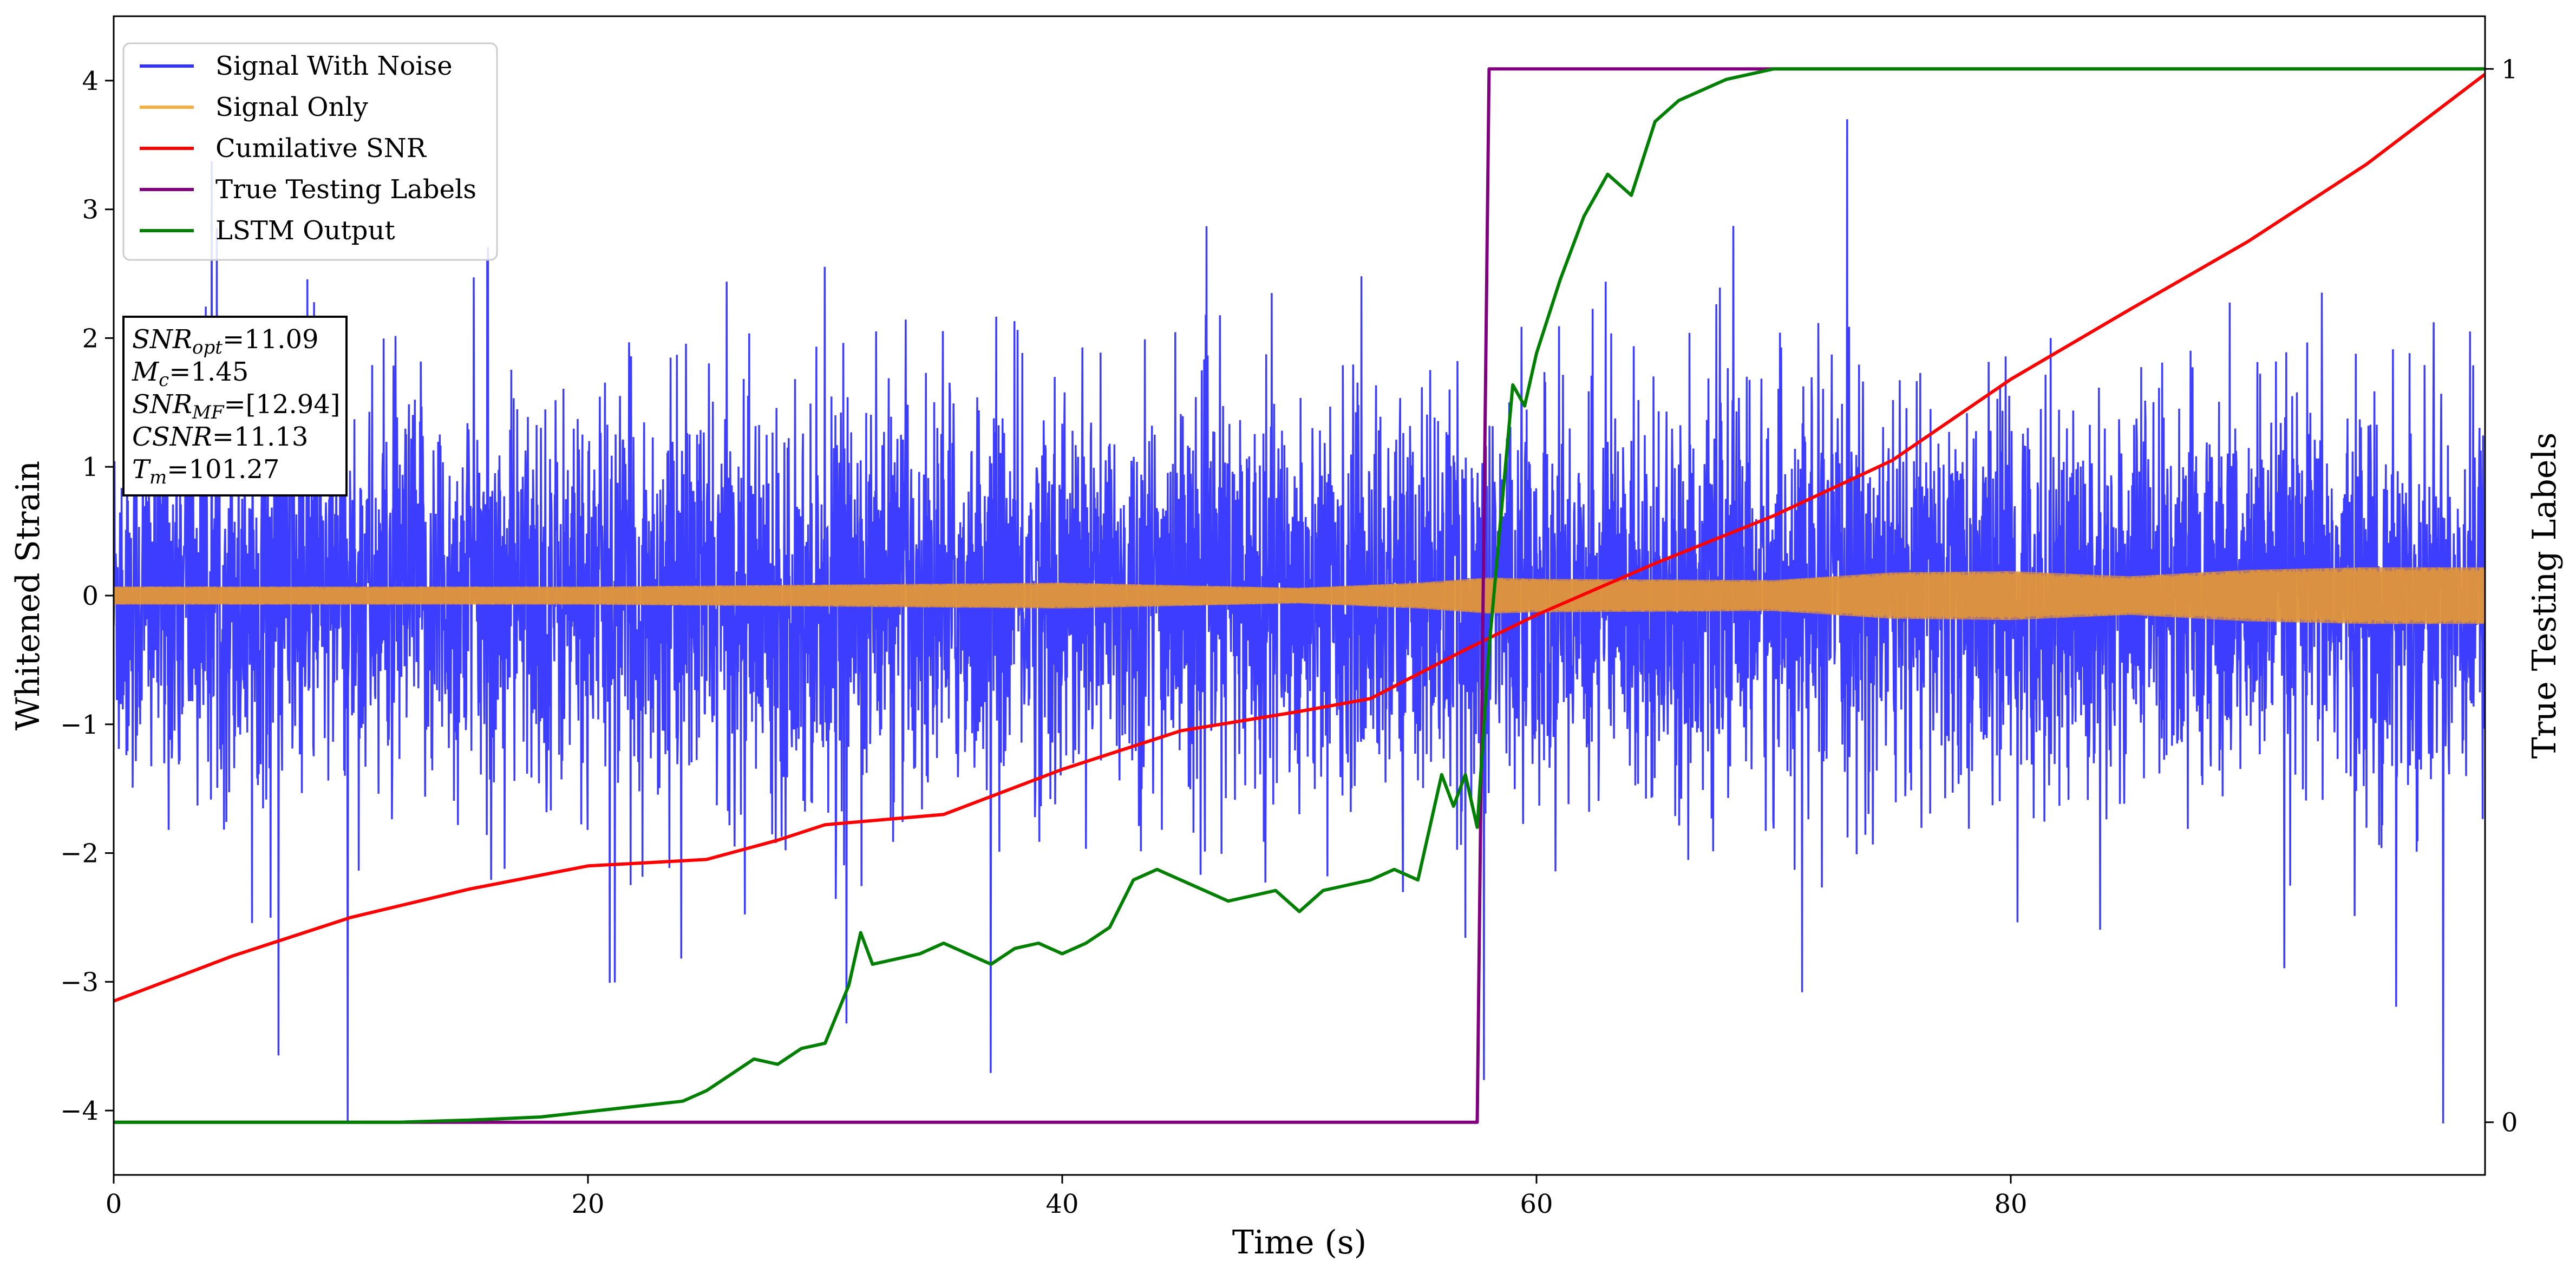 The height and width of the screenshot is (1274, 2576). What do you see at coordinates (225, 341) in the screenshot?
I see `stats-line: SNRopt=11.09` at bounding box center [225, 341].